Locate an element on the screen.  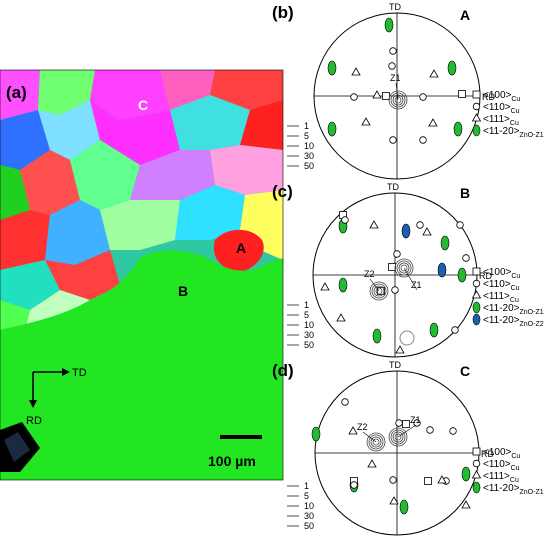
panel-a-label: (a) is located at coordinates (16, 92).